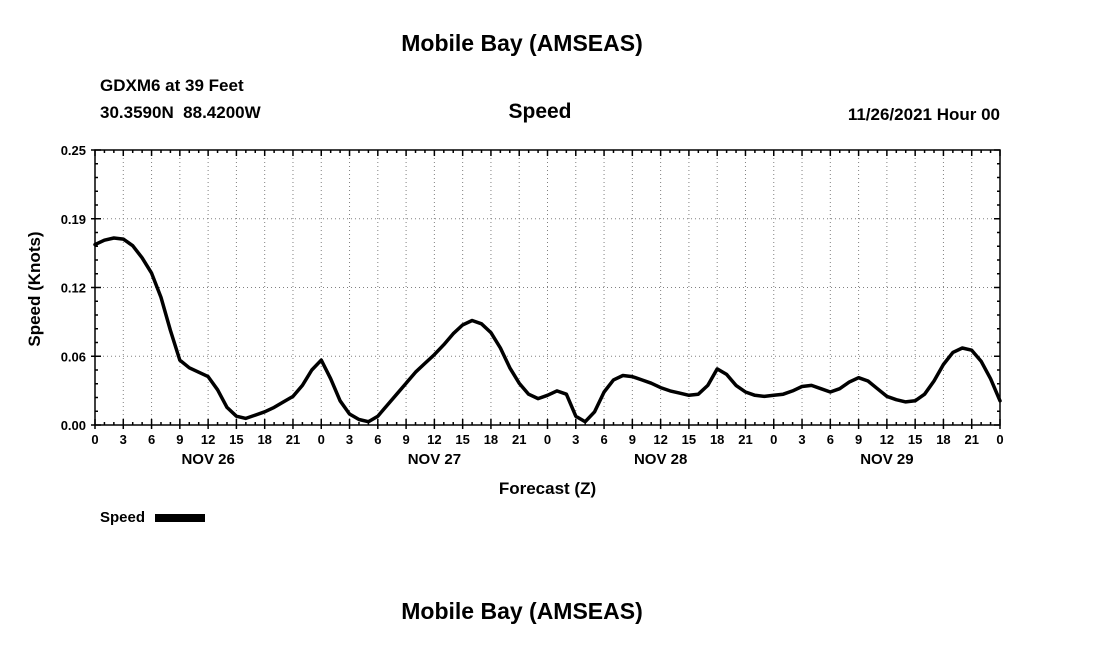 Image resolution: width=1100 pixels, height=650 pixels. Describe the element at coordinates (73, 288) in the screenshot. I see `svg-text: 0.12` at that location.